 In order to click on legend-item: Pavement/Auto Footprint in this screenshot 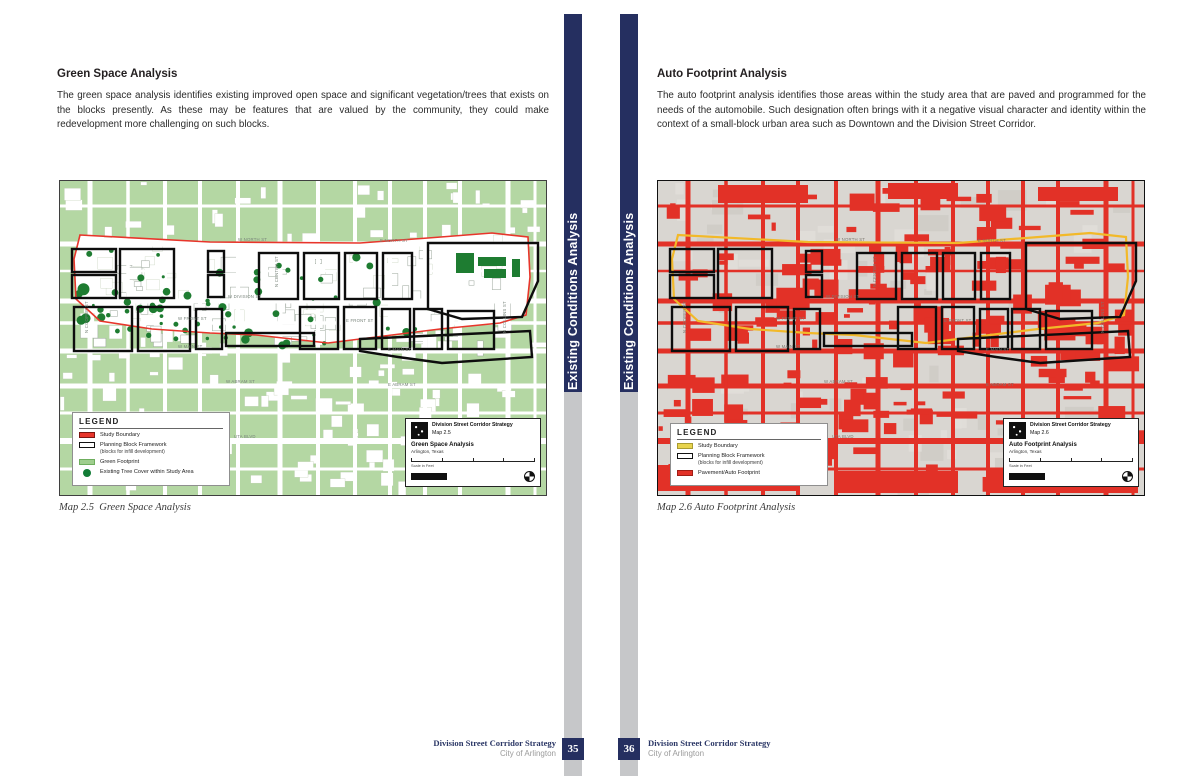, I will do `click(749, 473)`.